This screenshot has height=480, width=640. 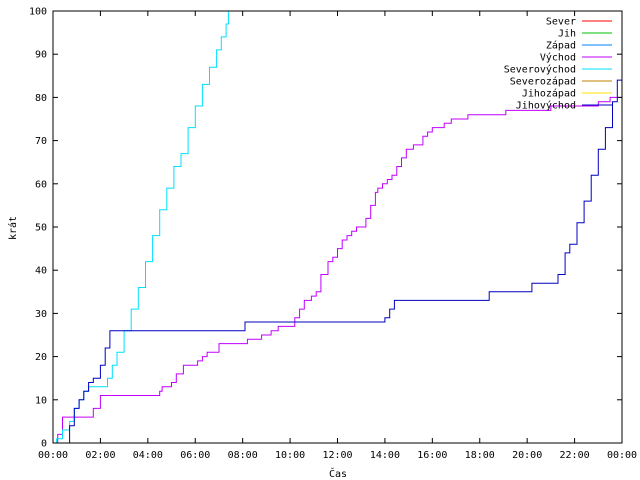 What do you see at coordinates (546, 106) in the screenshot?
I see `legend-label-jihovychod: Jihovýchod` at bounding box center [546, 106].